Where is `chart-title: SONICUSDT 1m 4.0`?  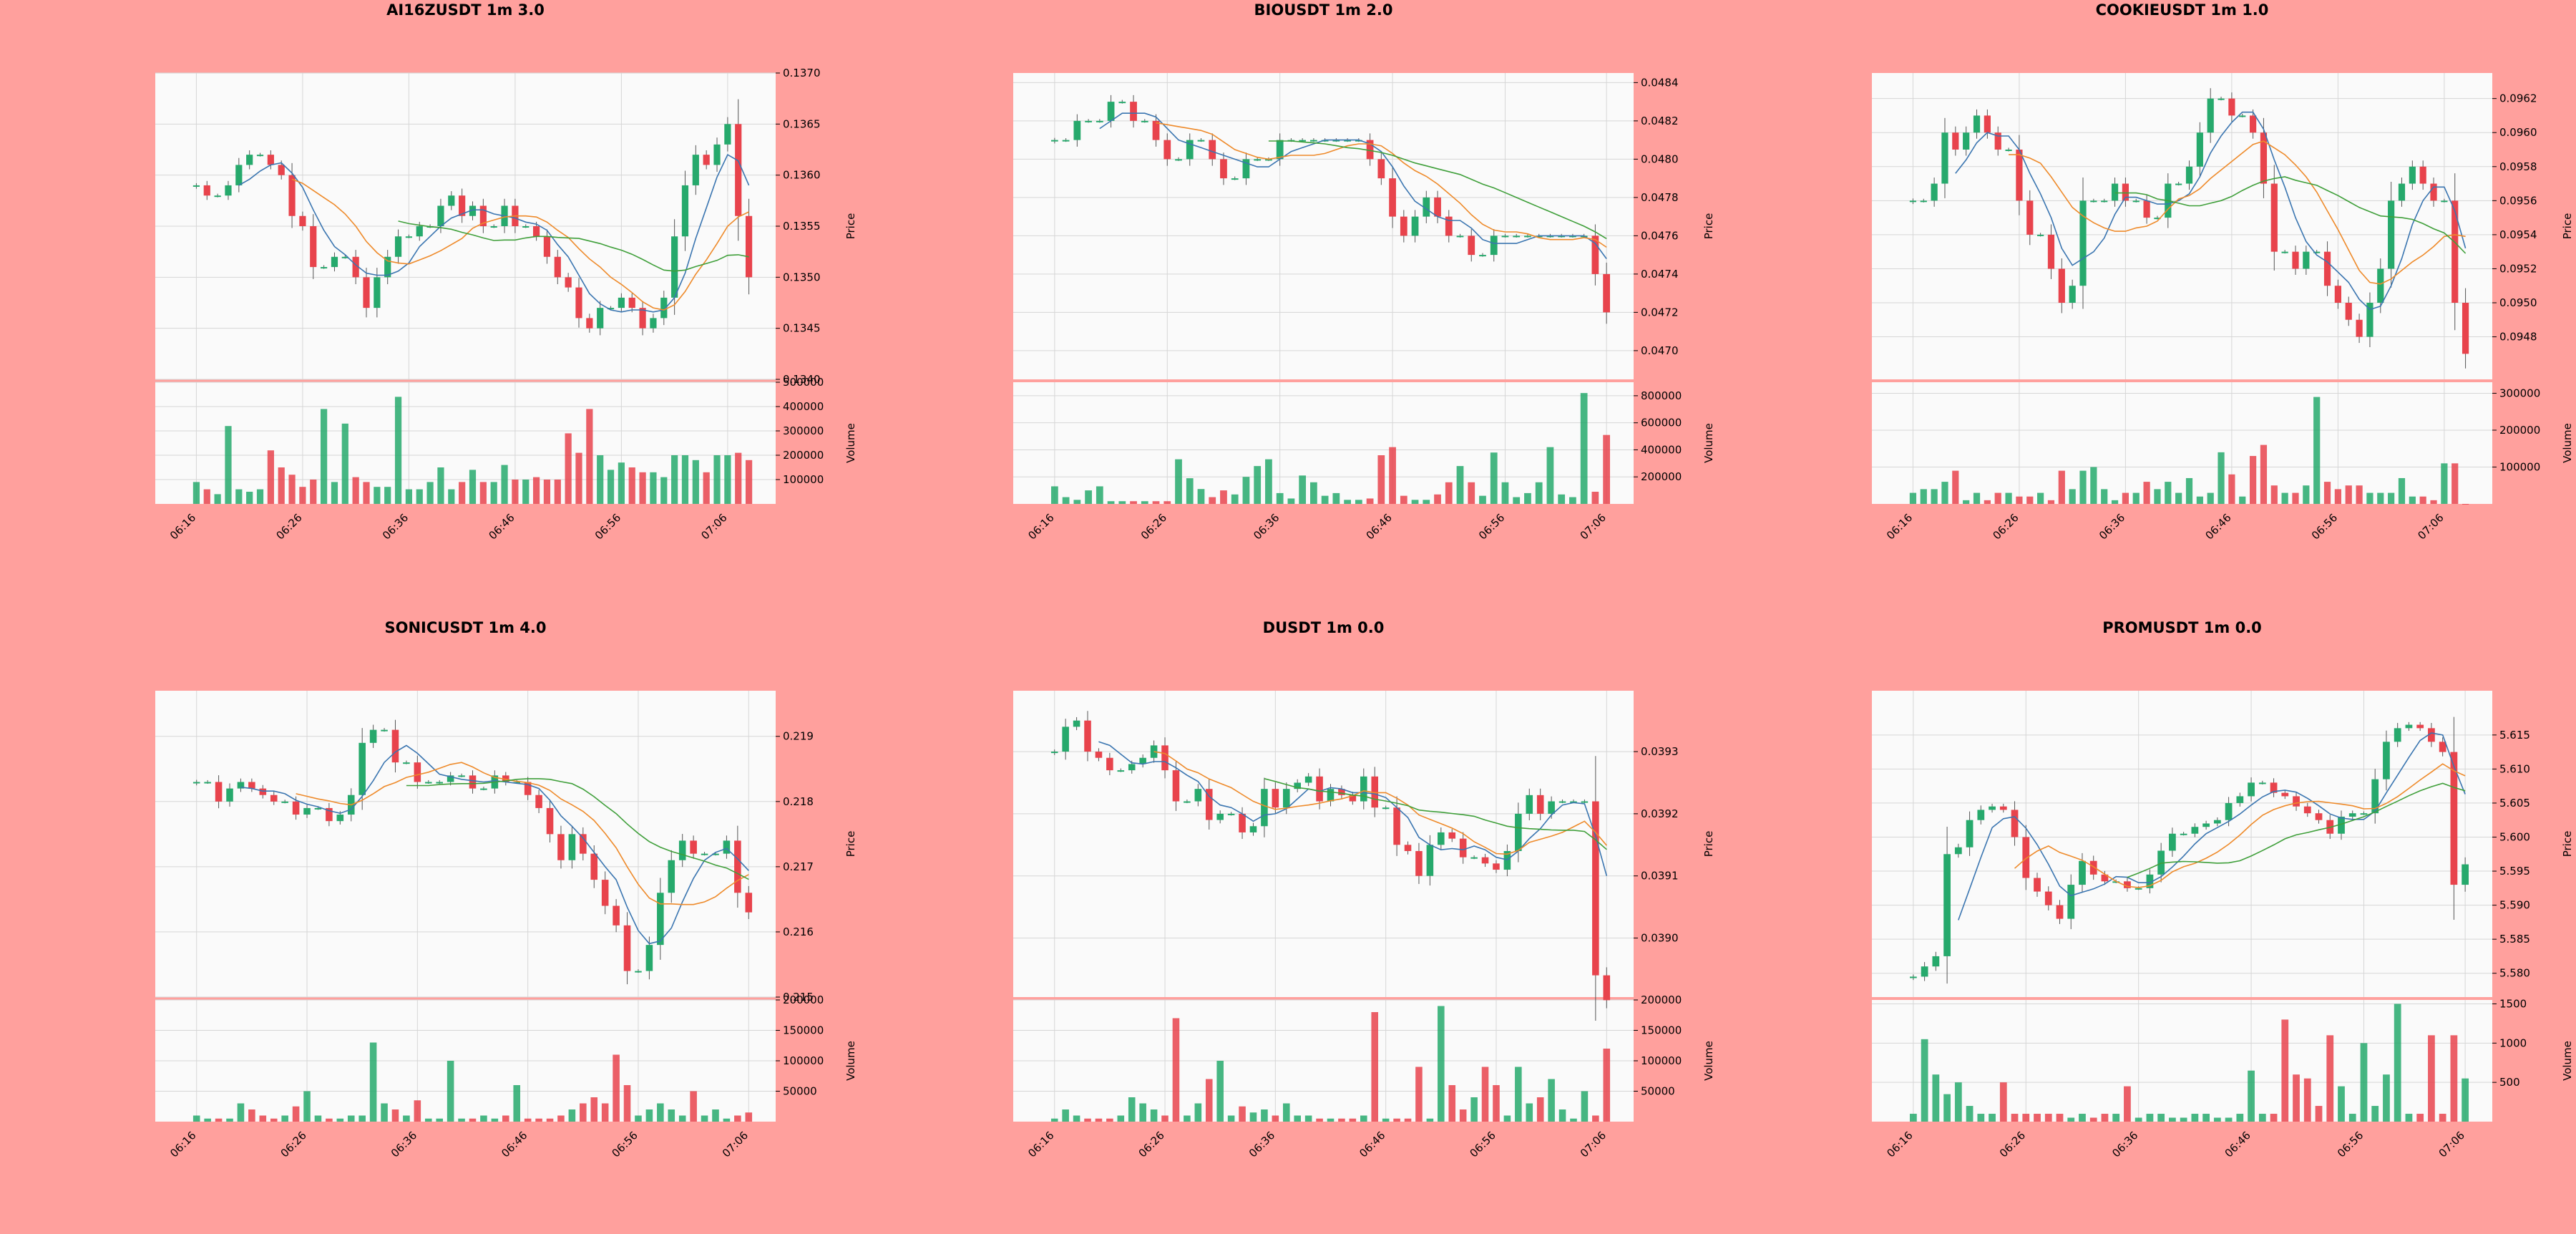 chart-title: SONICUSDT 1m 4.0 is located at coordinates (465, 627).